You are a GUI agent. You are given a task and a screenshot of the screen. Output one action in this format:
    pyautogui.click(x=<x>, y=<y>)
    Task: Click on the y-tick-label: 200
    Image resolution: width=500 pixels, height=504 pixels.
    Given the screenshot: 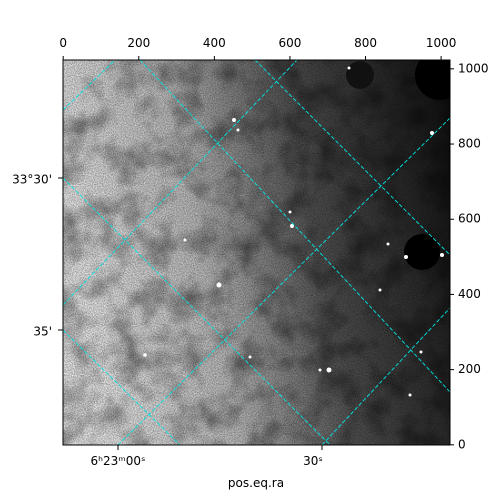 What is the action you would take?
    pyautogui.click(x=469, y=369)
    